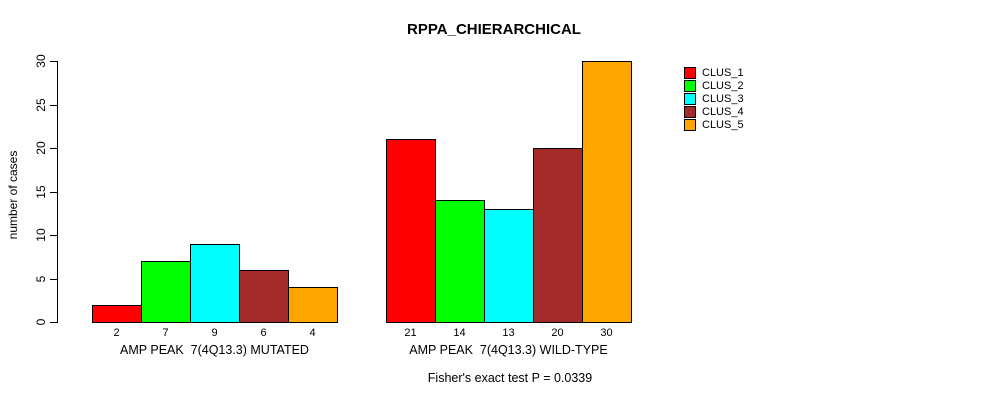  I want to click on bar-clus_3-group1, so click(215, 283).